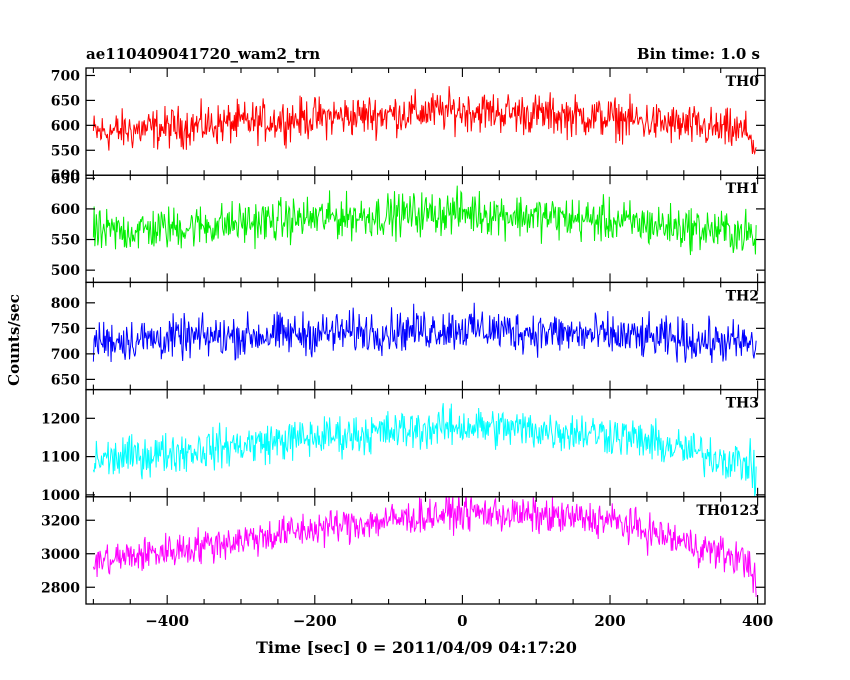  What do you see at coordinates (60, 588) in the screenshot?
I see `y-tick-label: 2800` at bounding box center [60, 588].